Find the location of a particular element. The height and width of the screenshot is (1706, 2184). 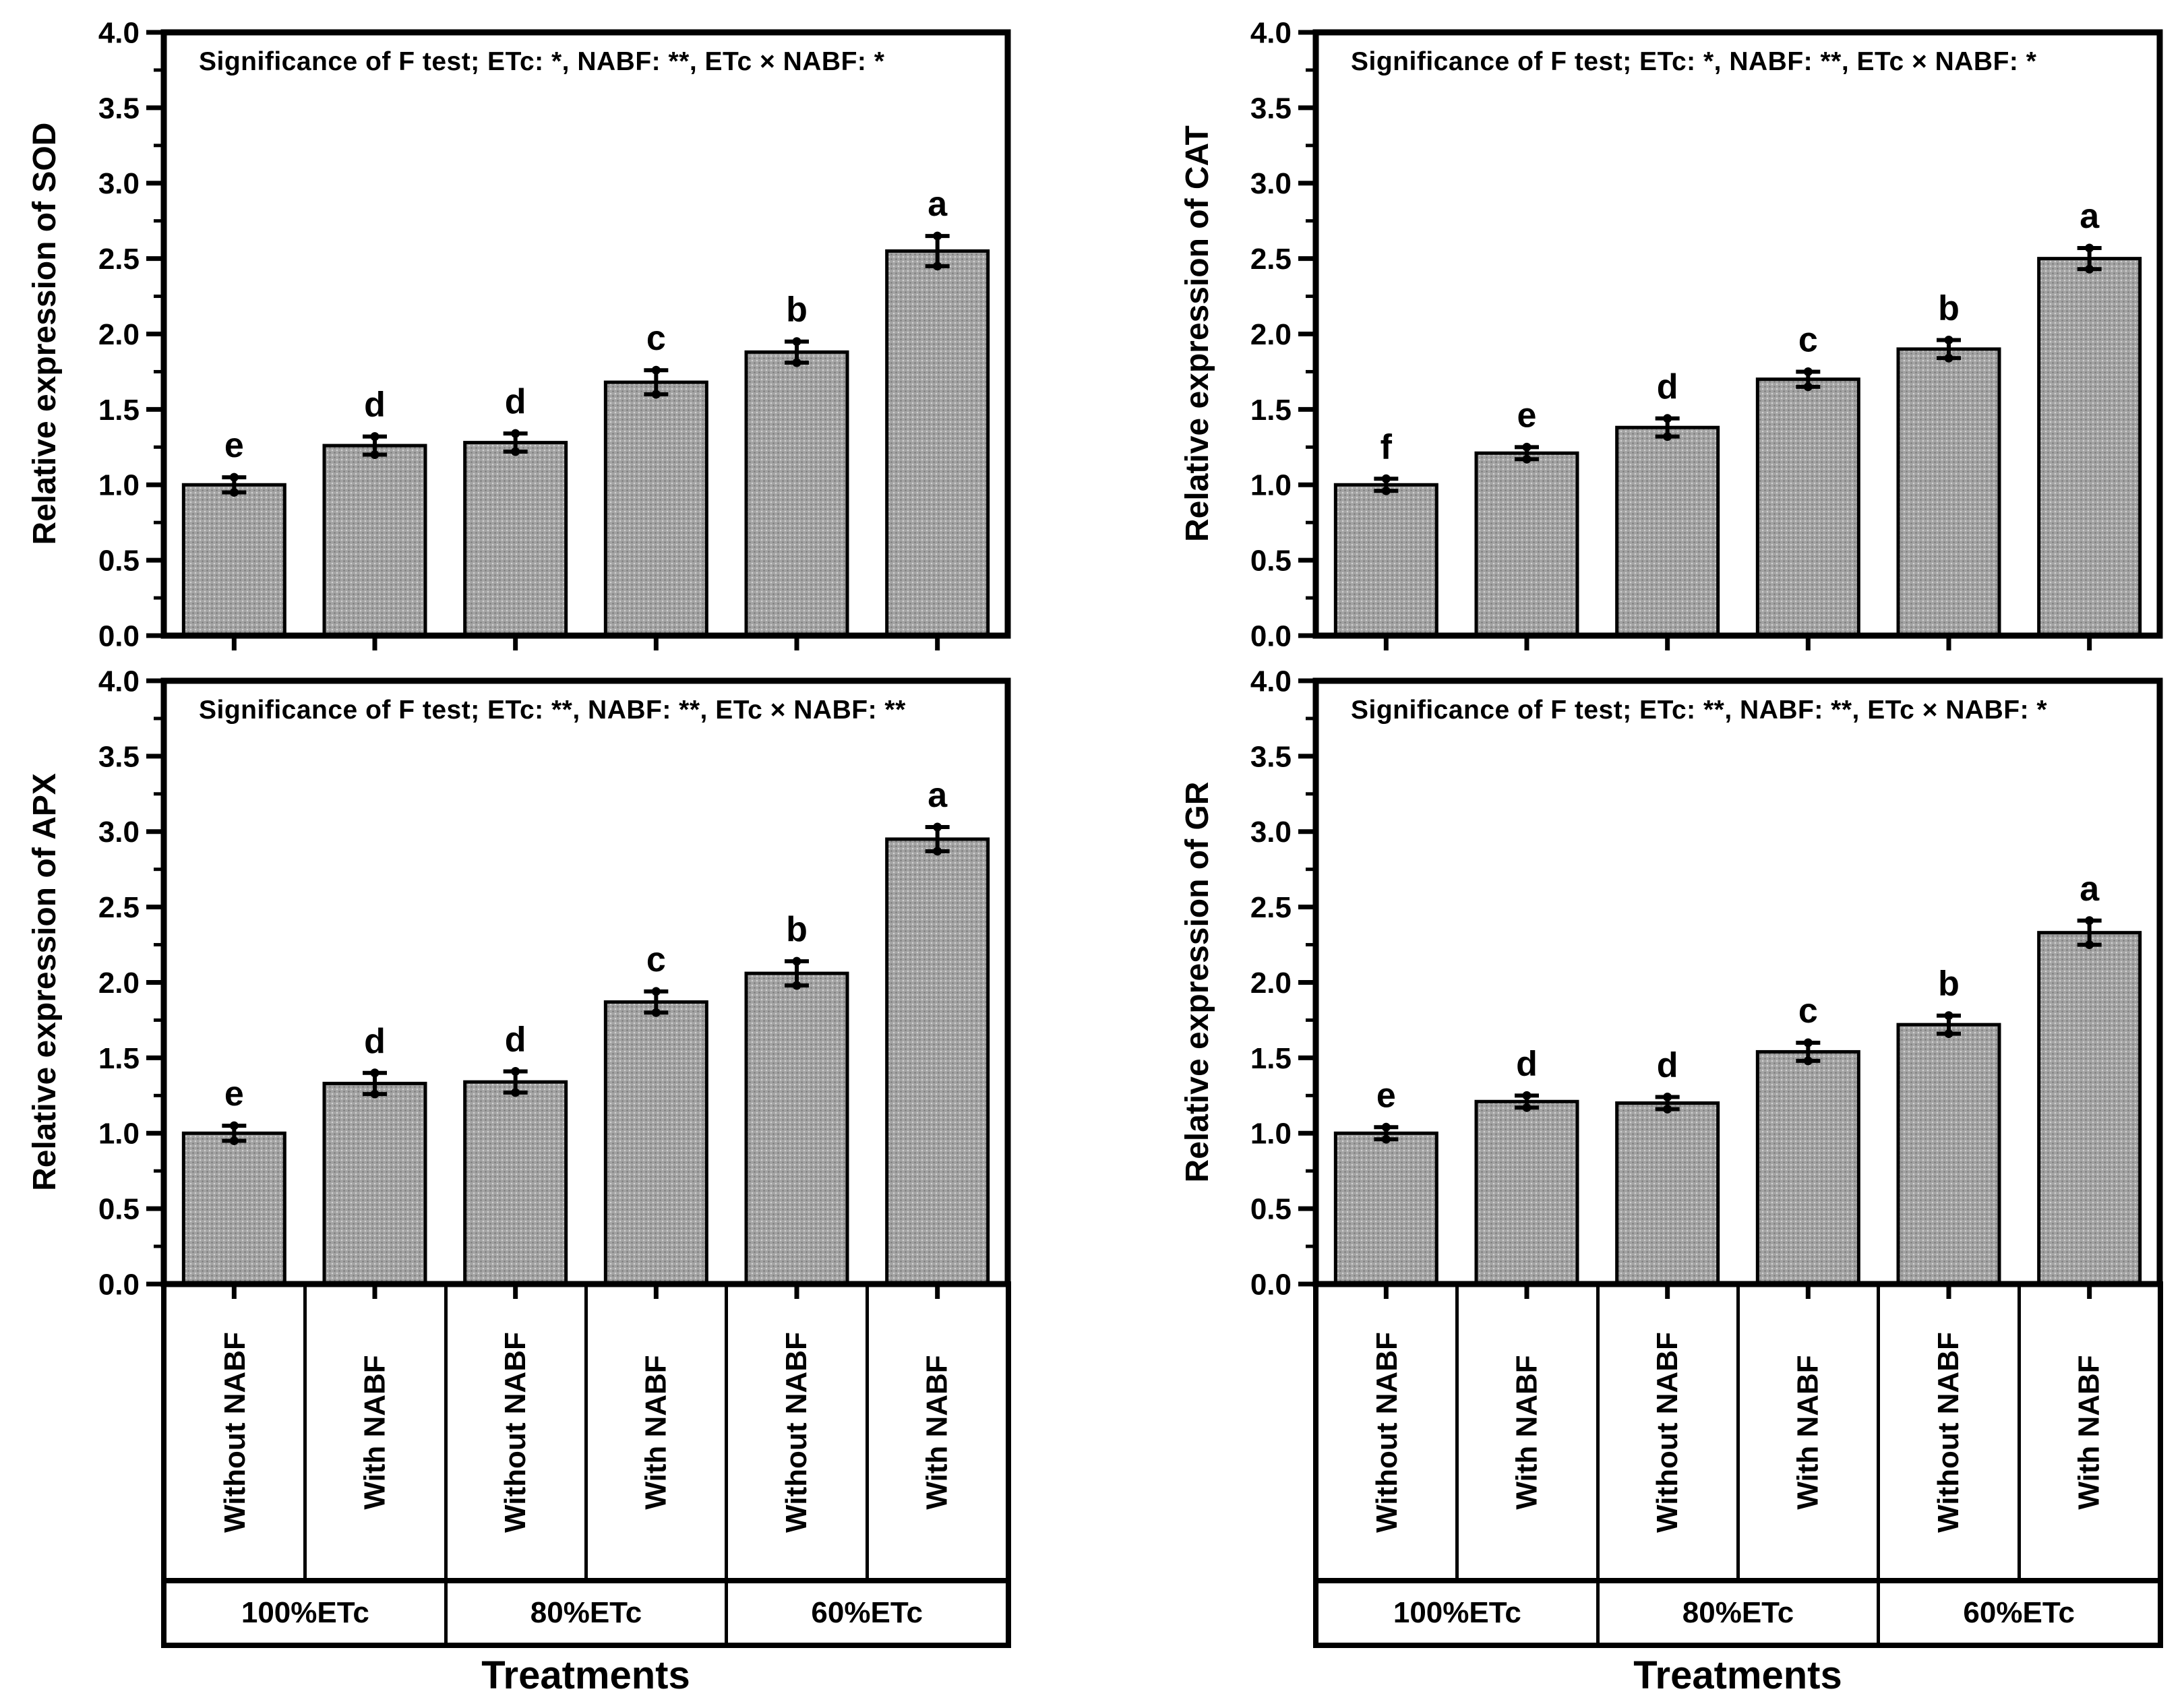

plot-box-cat is located at coordinates (1737, 334).